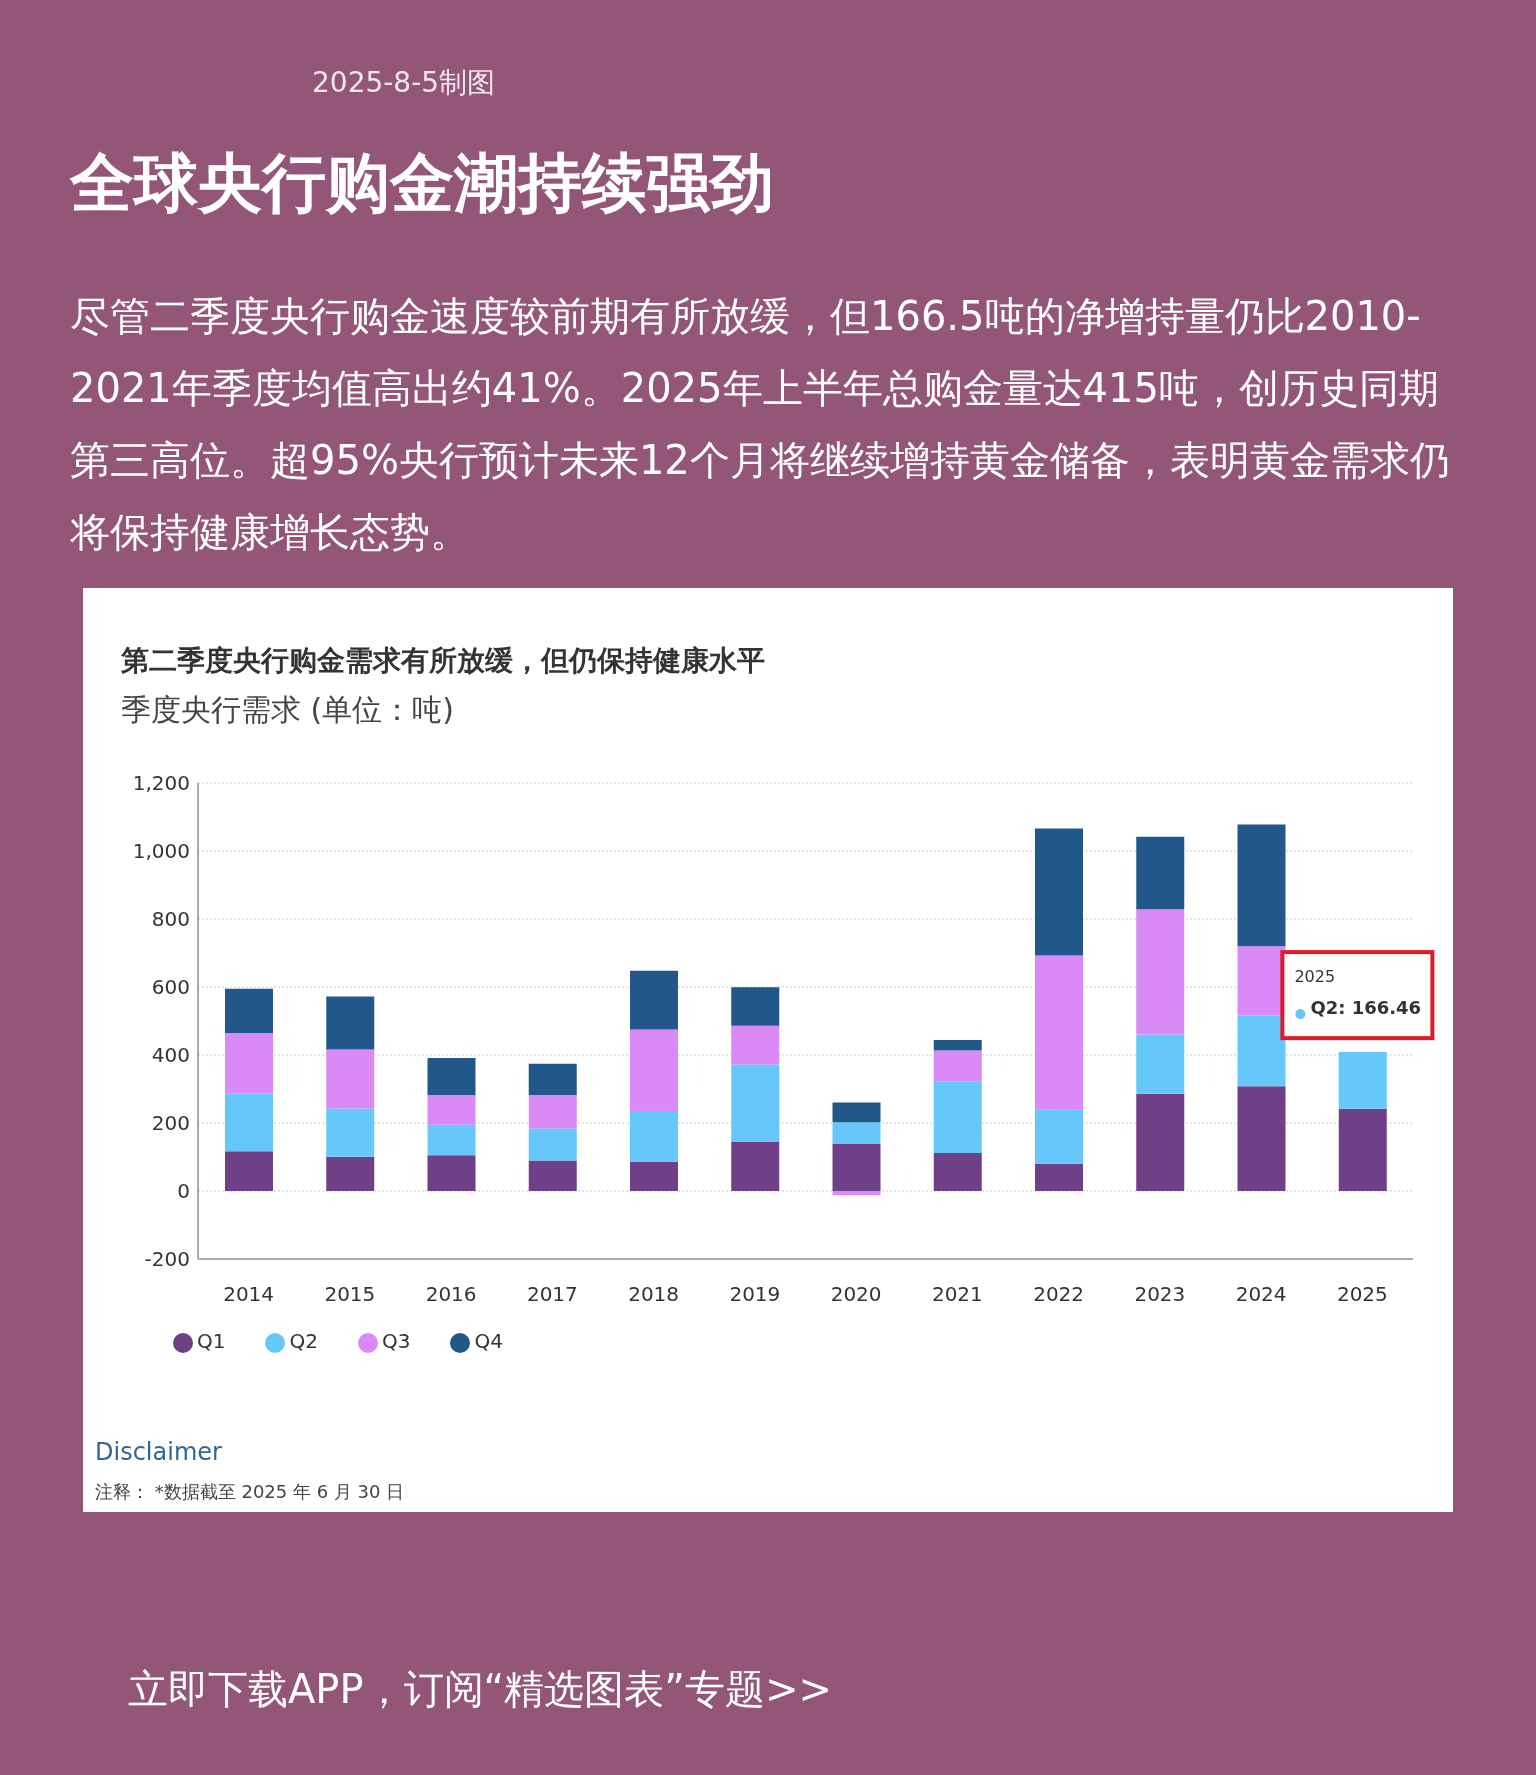 Image resolution: width=1536 pixels, height=1775 pixels. I want to click on text: Disclaimer, so click(158, 1452).